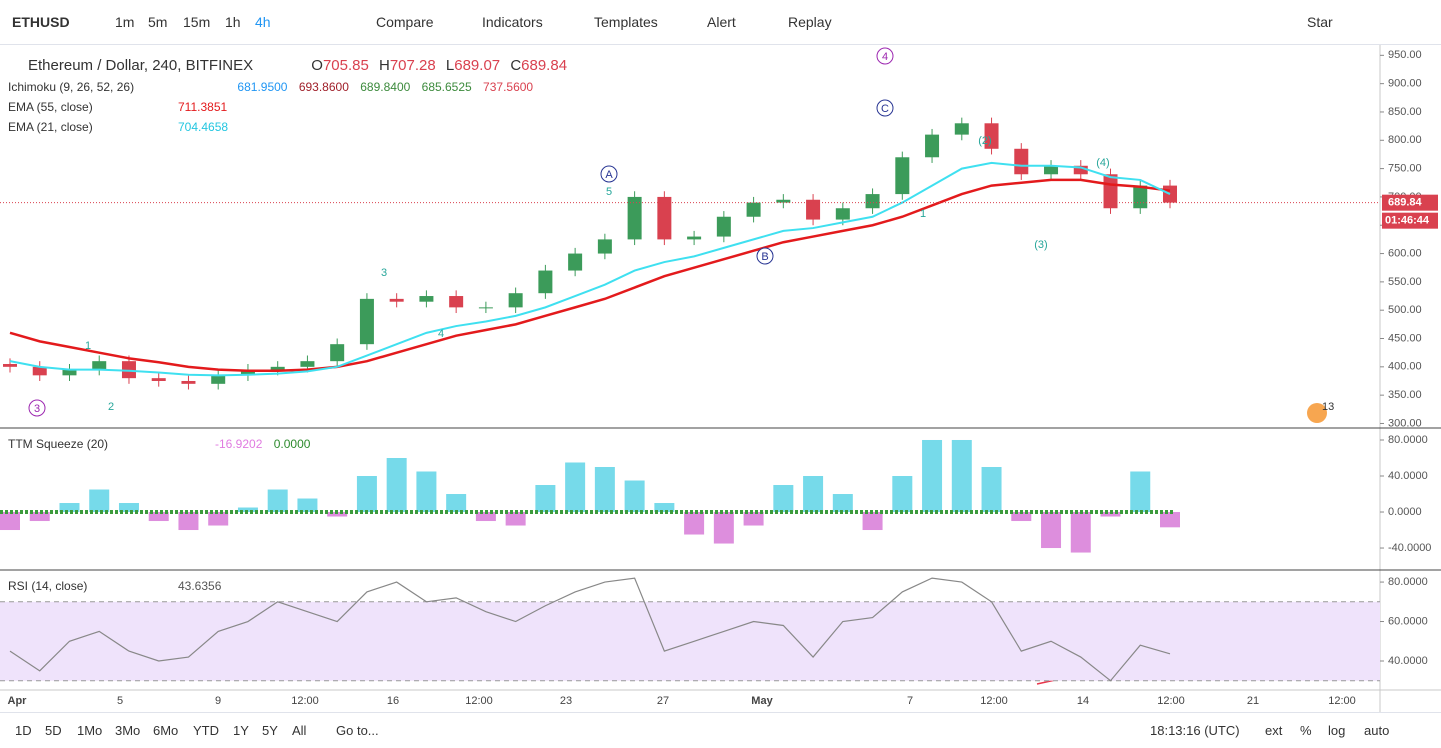  Describe the element at coordinates (241, 730) in the screenshot. I see `range-button: 1Y` at that location.